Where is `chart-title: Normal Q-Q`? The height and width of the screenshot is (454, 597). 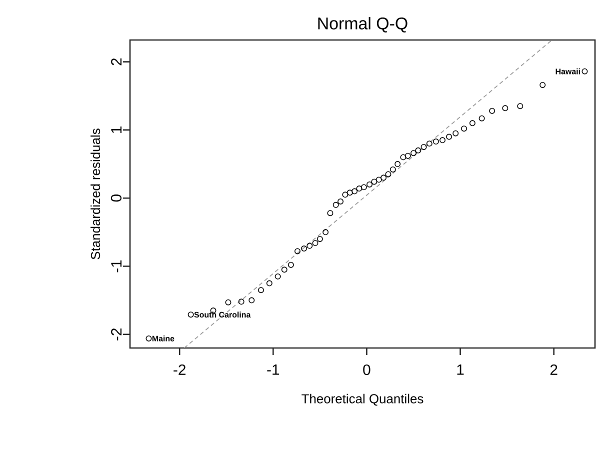 chart-title: Normal Q-Q is located at coordinates (363, 24).